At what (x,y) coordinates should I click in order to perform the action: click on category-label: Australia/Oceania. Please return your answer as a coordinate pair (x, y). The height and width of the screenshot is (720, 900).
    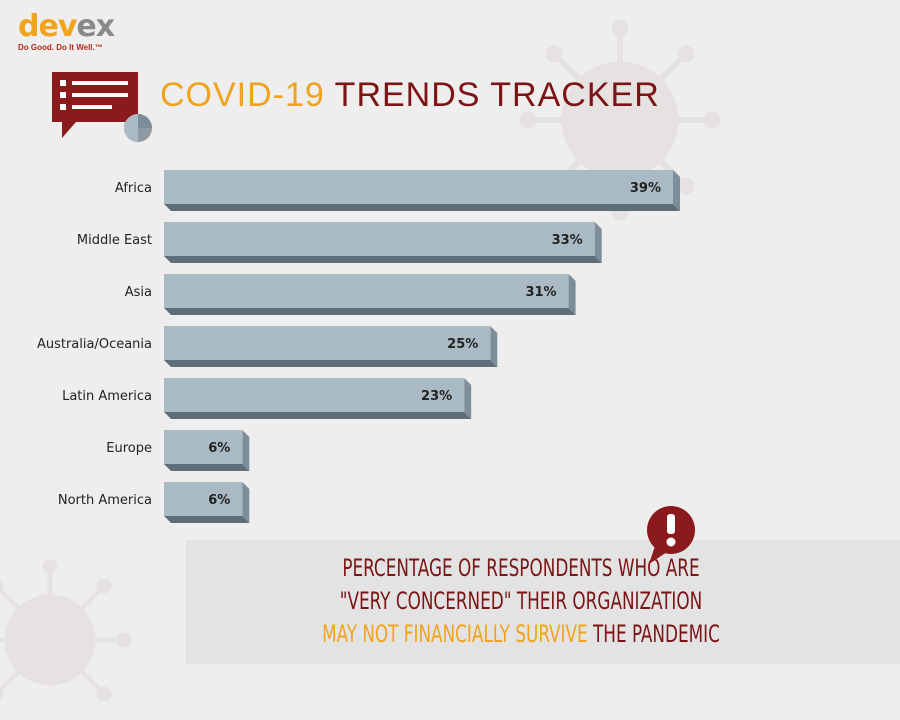
    Looking at the image, I should click on (94, 344).